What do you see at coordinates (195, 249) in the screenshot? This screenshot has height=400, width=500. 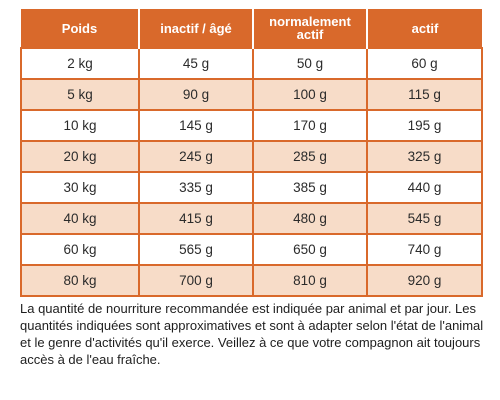 I see `cell-inactive: 565 g` at bounding box center [195, 249].